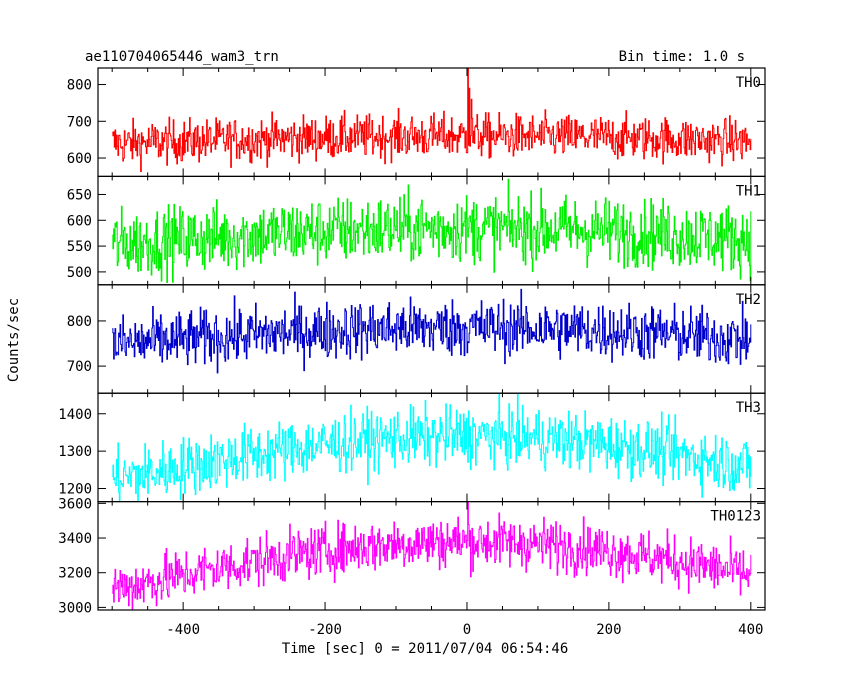  What do you see at coordinates (467, 630) in the screenshot?
I see `x-tick-label: 0` at bounding box center [467, 630].